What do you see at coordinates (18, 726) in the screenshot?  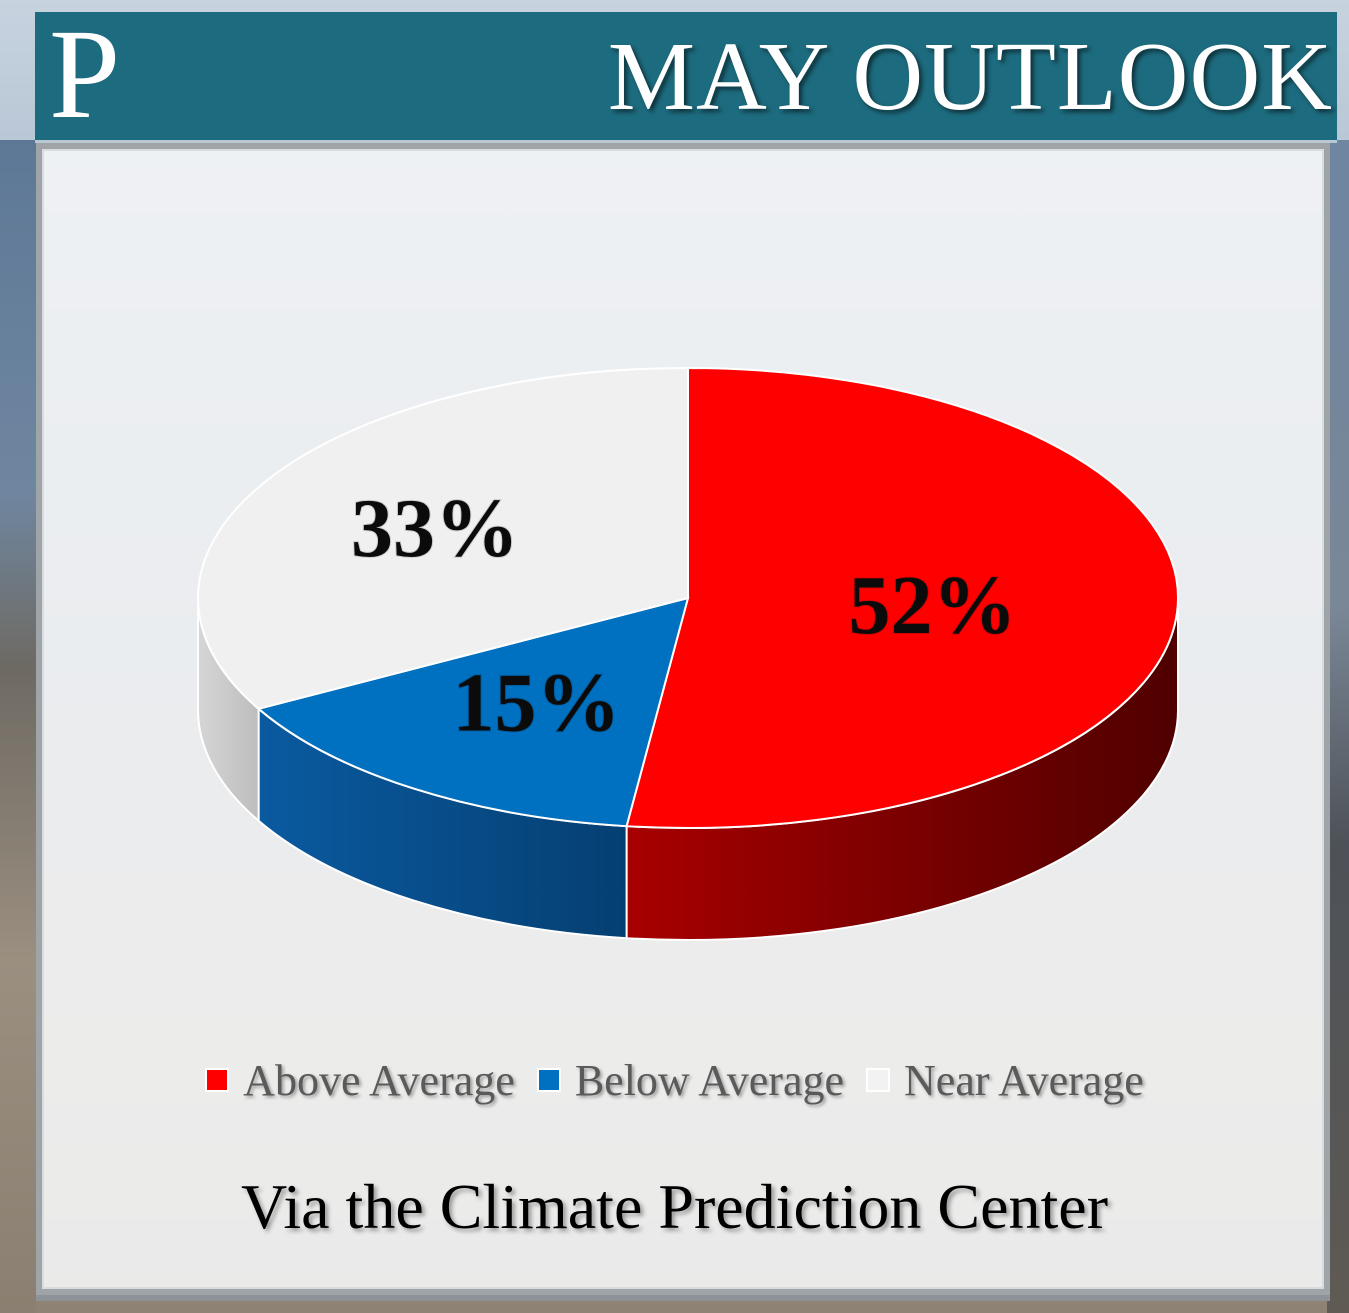 I see `background-left-strip` at bounding box center [18, 726].